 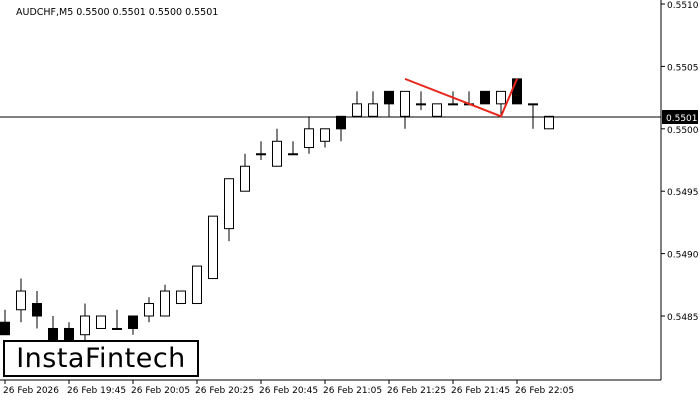 I want to click on pattern-layer, so click(x=461, y=97).